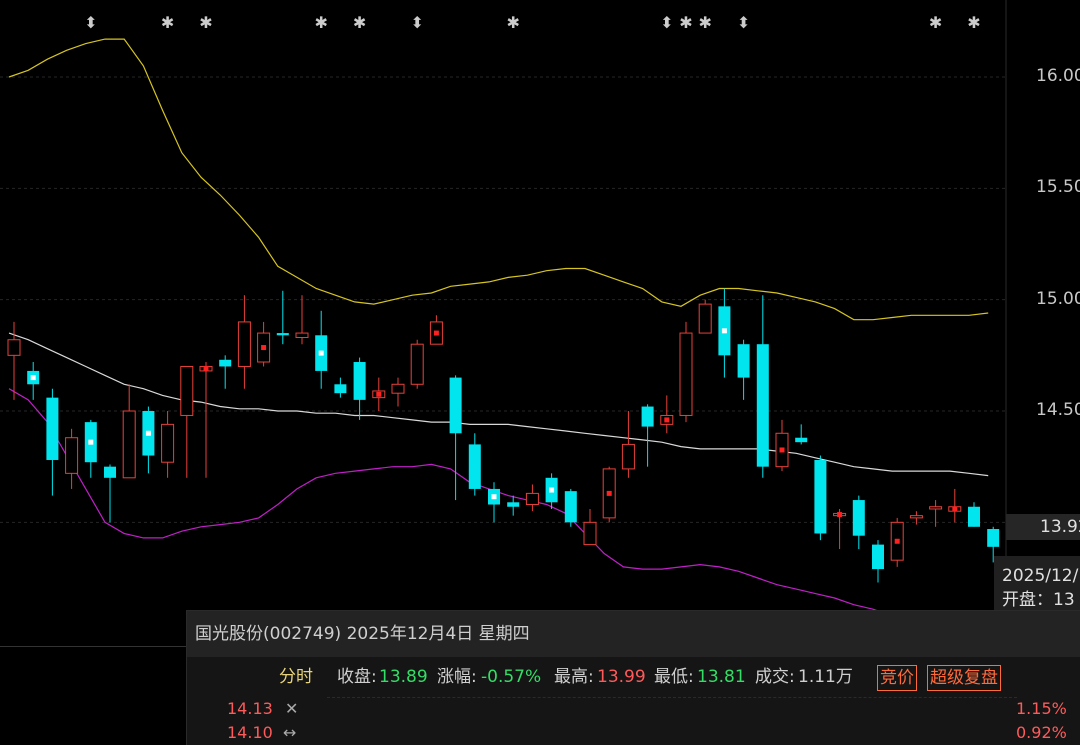 This screenshot has height=745, width=1080. What do you see at coordinates (511, 677) in the screenshot?
I see `change-value: -0.57%` at bounding box center [511, 677].